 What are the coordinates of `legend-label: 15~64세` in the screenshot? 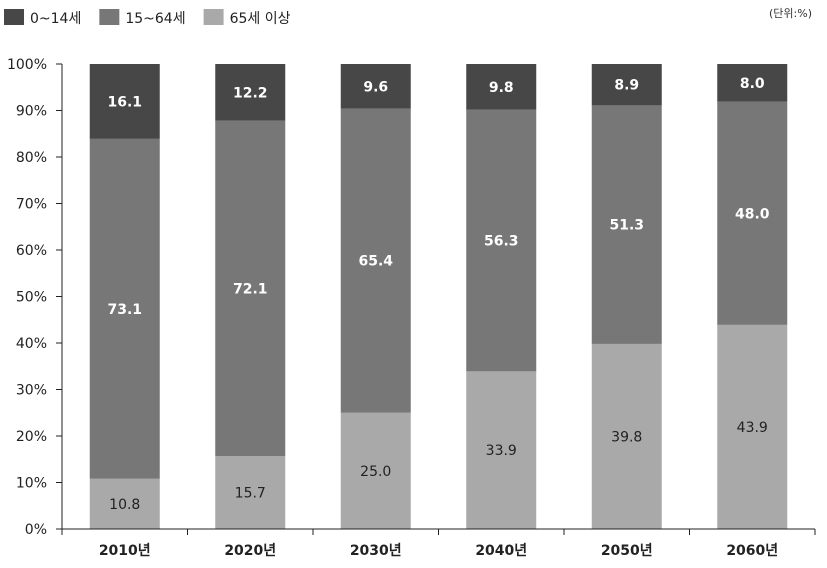 It's located at (155, 19).